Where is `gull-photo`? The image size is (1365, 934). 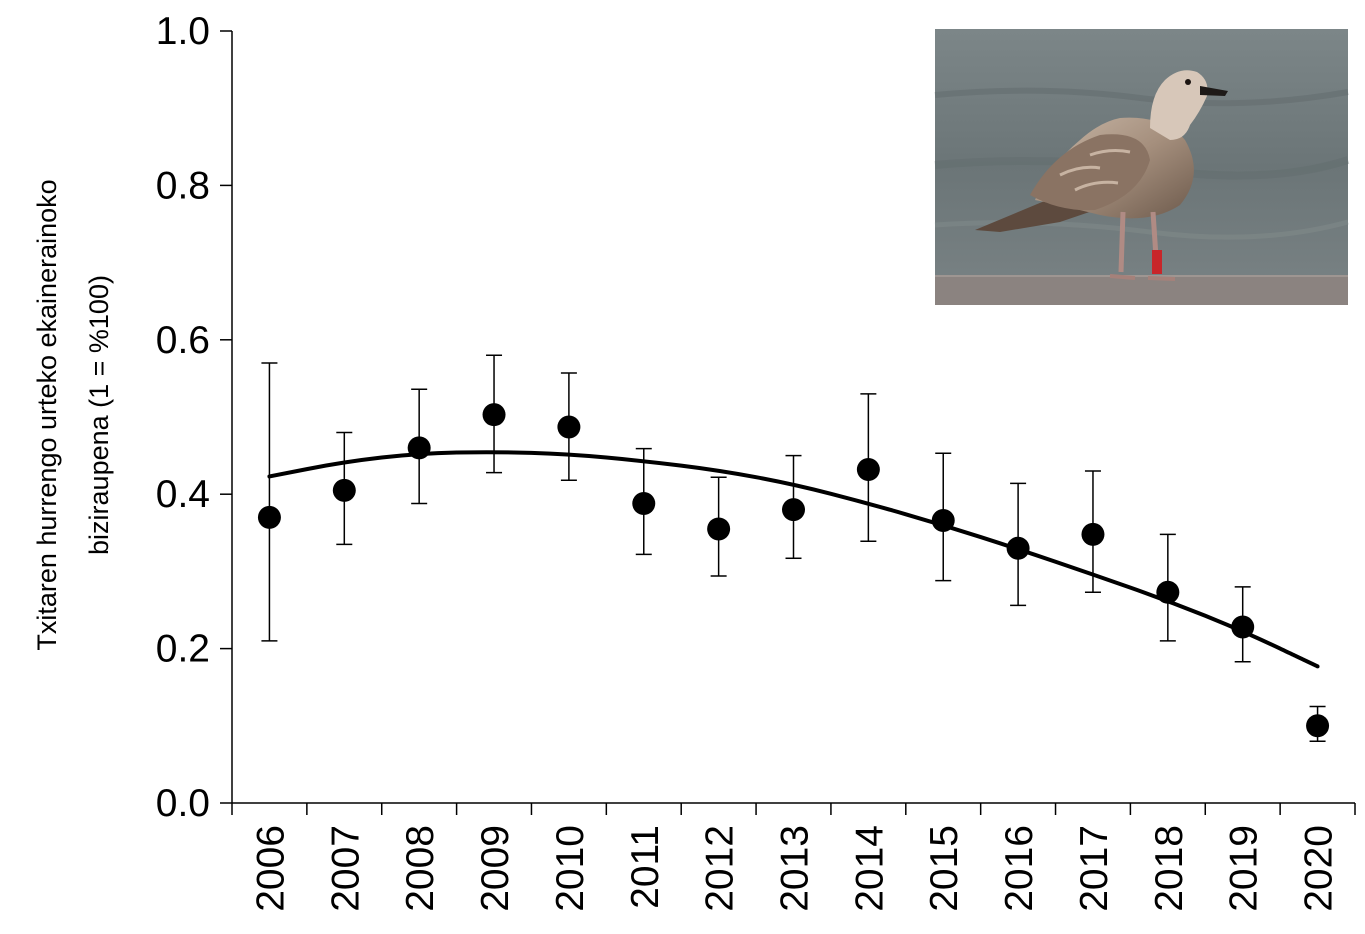 gull-photo is located at coordinates (1142, 167).